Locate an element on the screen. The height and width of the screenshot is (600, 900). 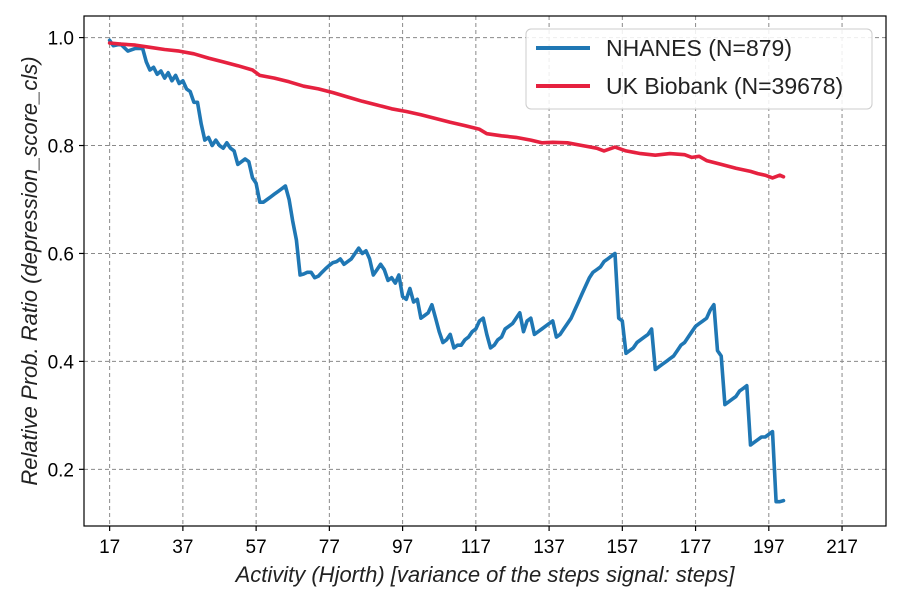
x-tick-label: 17 is located at coordinates (109, 547).